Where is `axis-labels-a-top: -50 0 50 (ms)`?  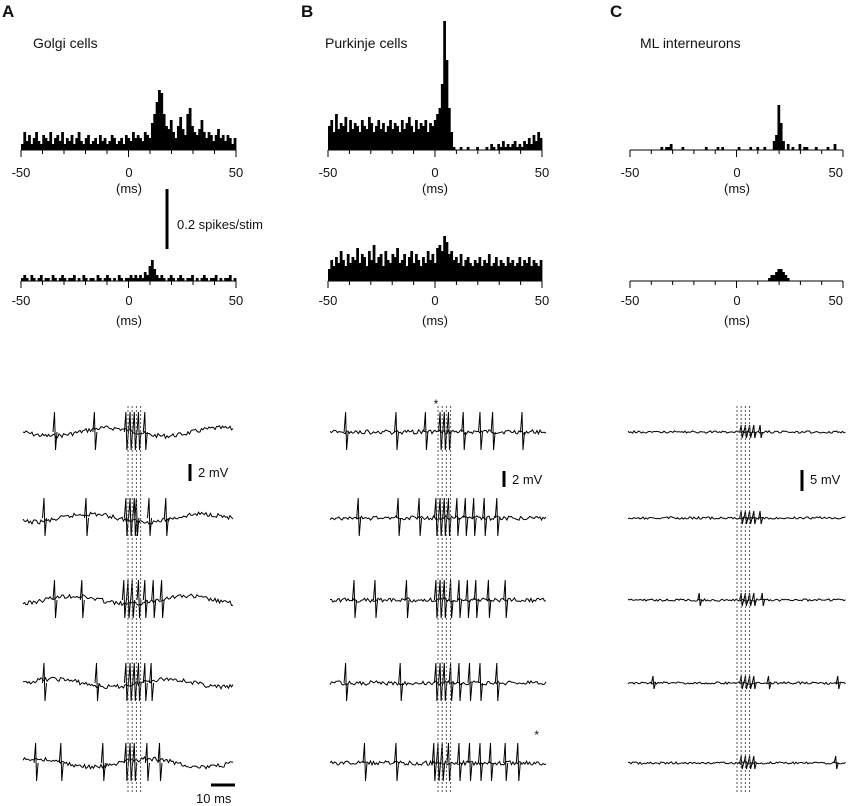 axis-labels-a-top: -50 0 50 (ms) is located at coordinates (128, 180).